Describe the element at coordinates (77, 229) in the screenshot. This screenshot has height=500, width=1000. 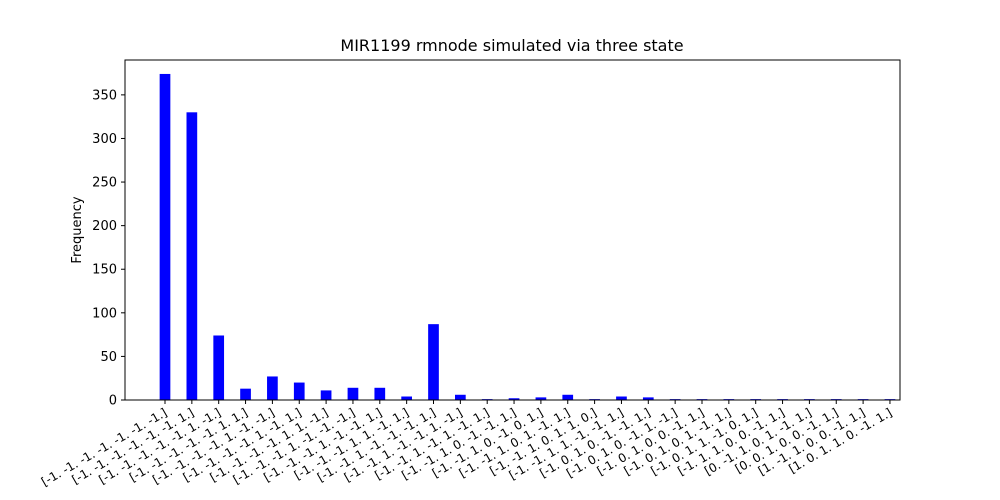
I see `y-axis-label: Frequency` at that location.